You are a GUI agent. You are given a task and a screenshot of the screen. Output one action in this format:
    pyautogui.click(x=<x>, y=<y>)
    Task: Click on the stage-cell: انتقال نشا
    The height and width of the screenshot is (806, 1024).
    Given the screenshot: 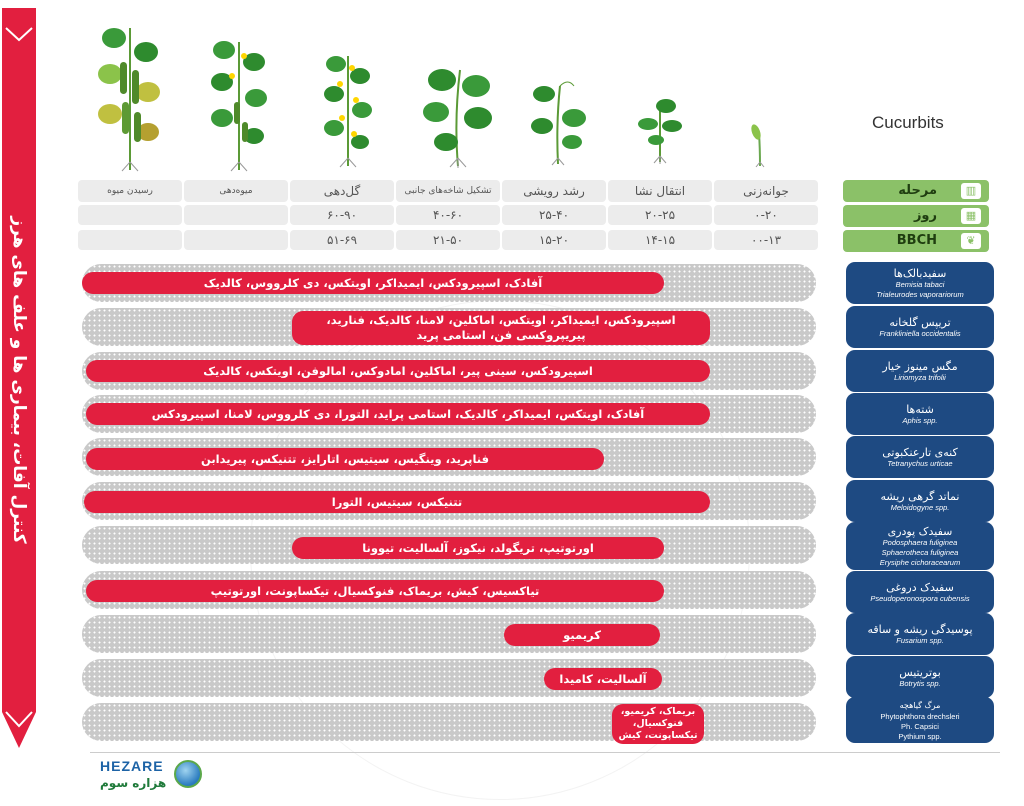 What is the action you would take?
    pyautogui.click(x=660, y=191)
    